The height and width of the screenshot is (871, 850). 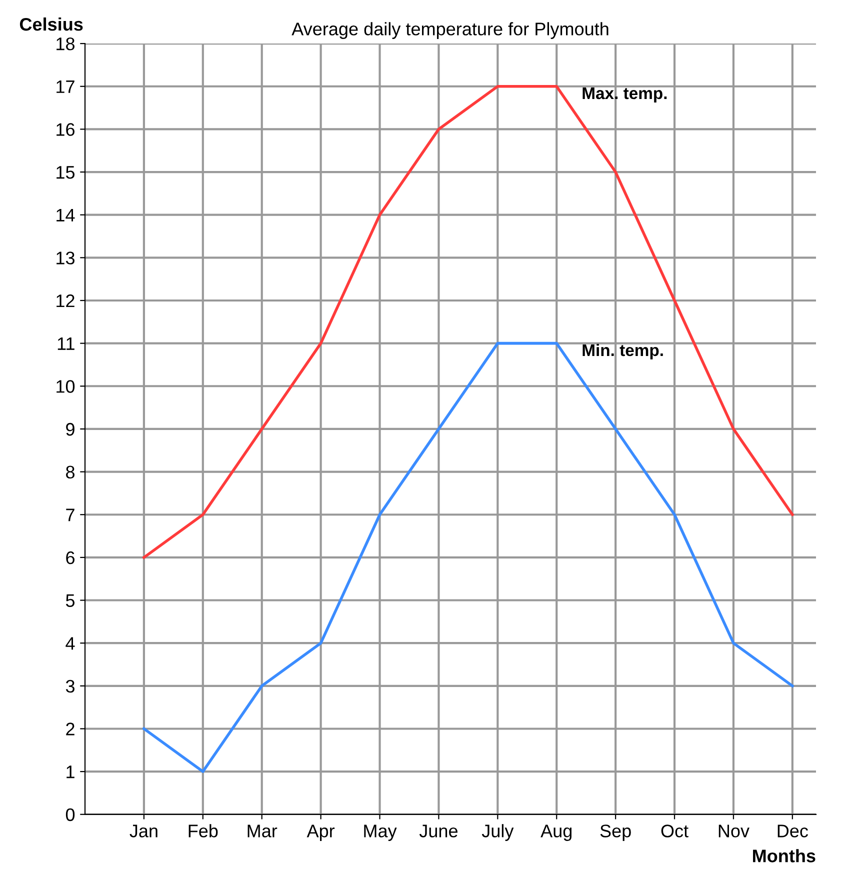 I want to click on y-tick-label: 15, so click(x=65, y=172).